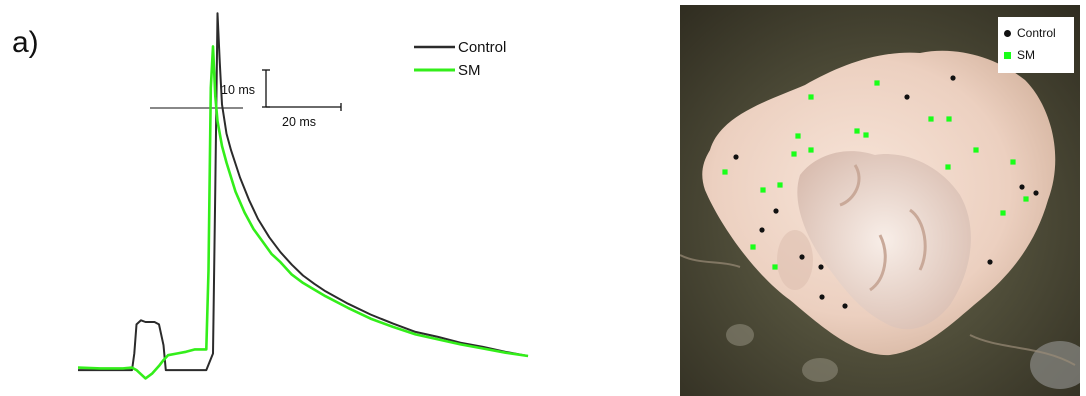 The height and width of the screenshot is (396, 1086). Describe the element at coordinates (238, 90) in the screenshot. I see `vertical-scale-label: 10 ms` at that location.